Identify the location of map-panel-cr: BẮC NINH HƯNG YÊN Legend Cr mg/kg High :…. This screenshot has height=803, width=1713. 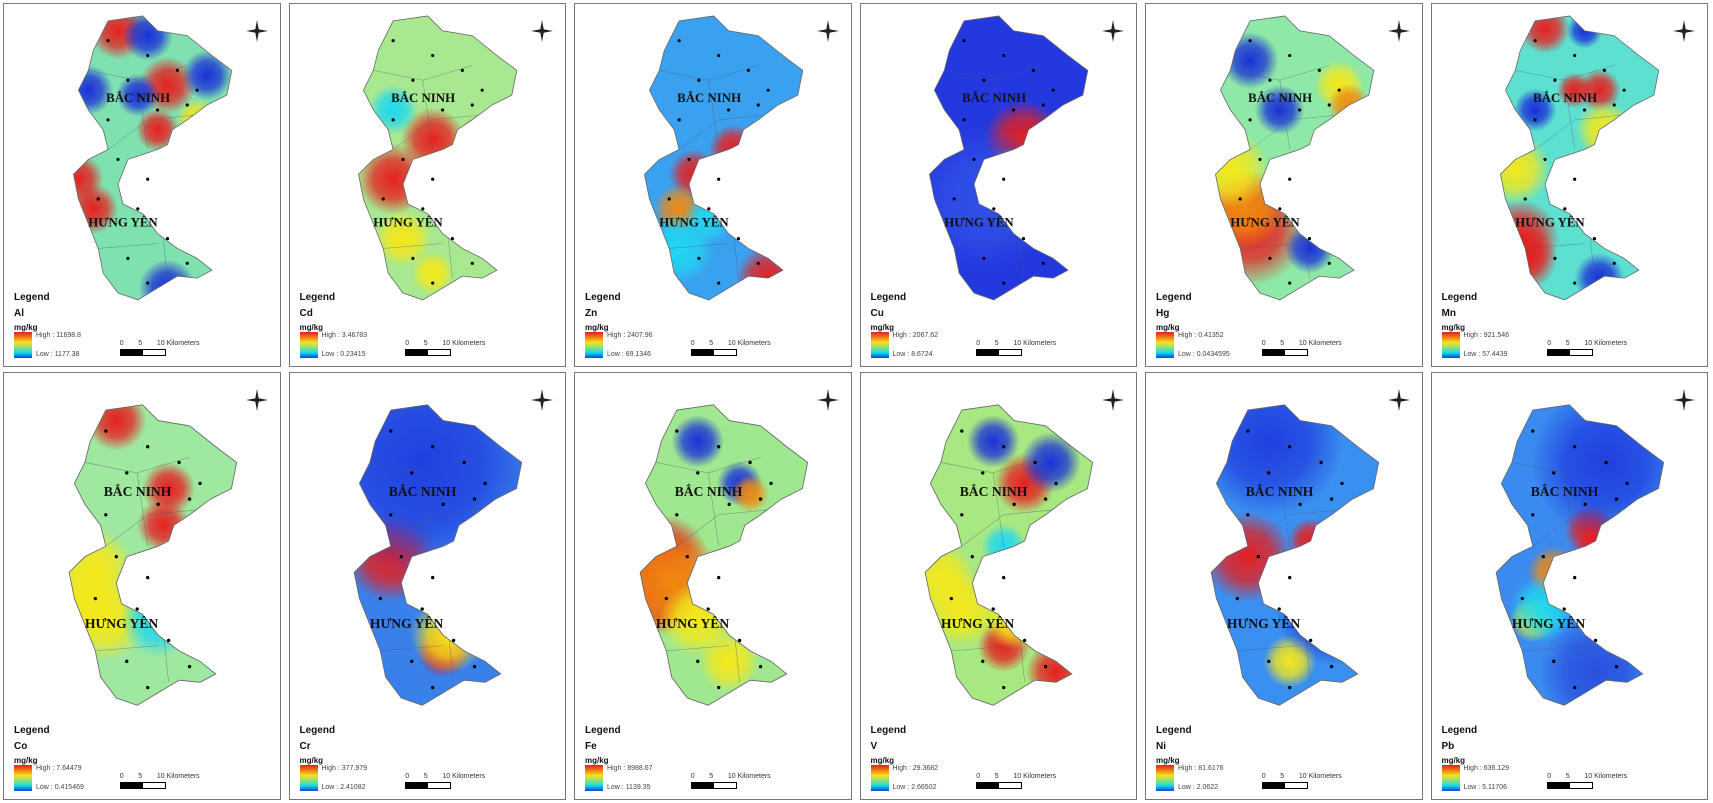
(427, 586).